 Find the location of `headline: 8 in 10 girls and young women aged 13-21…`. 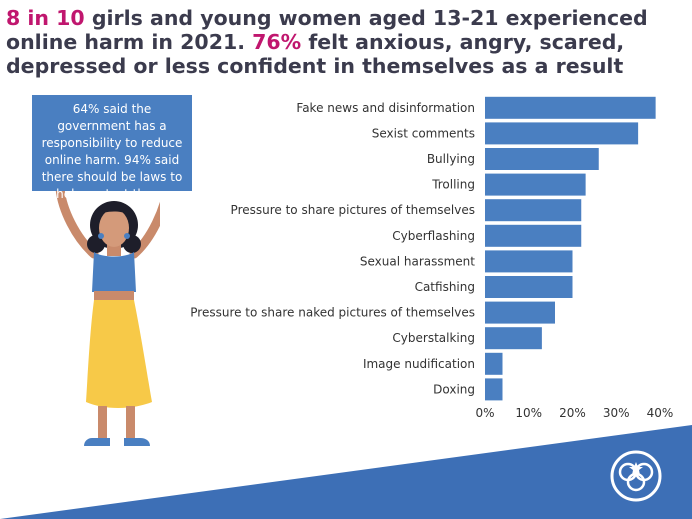

headline: 8 in 10 girls and young women aged 13-21… is located at coordinates (348, 42).